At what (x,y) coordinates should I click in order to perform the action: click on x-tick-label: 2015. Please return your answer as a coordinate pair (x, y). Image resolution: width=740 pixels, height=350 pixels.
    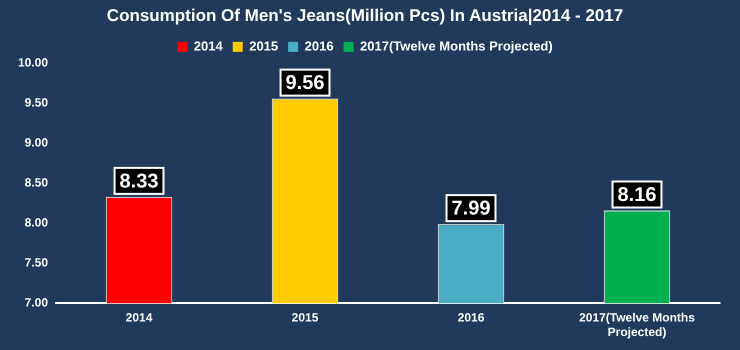
    Looking at the image, I should click on (305, 317).